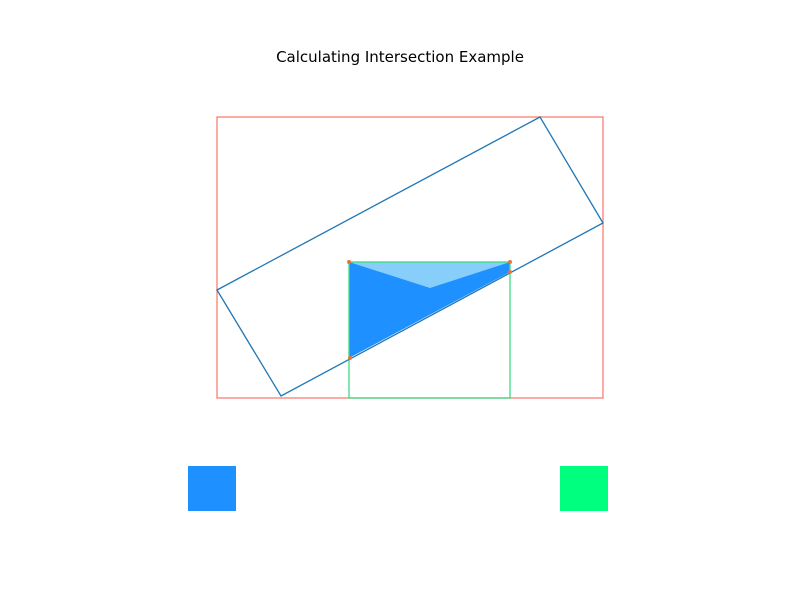 The width and height of the screenshot is (800, 600). I want to click on diagram-title: Calculating Intersection Example, so click(400, 57).